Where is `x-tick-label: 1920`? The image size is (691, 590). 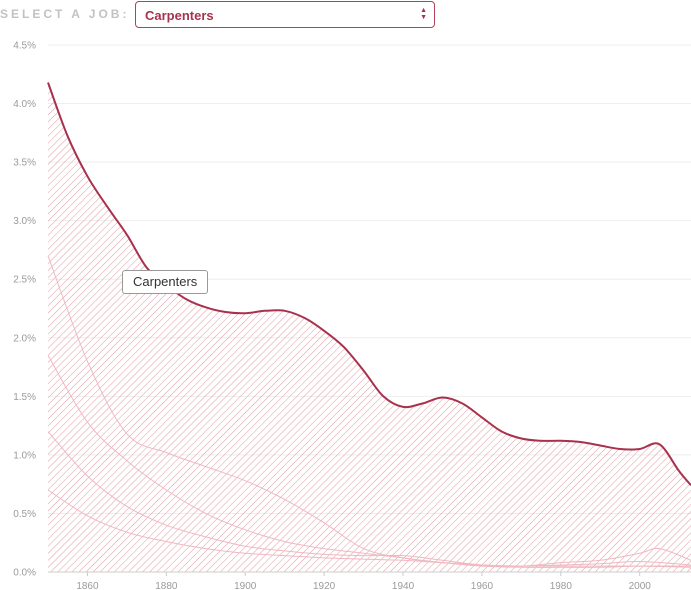 x-tick-label: 1920 is located at coordinates (324, 585).